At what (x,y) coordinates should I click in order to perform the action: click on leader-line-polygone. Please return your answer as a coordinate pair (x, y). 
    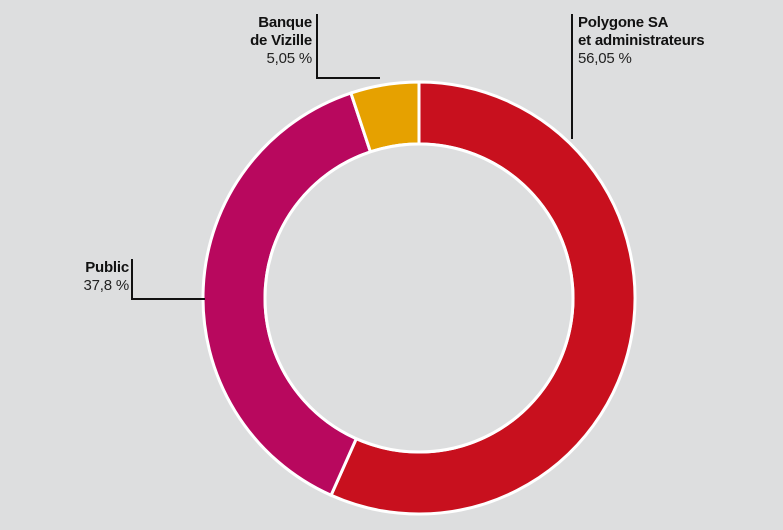
    Looking at the image, I should click on (572, 76).